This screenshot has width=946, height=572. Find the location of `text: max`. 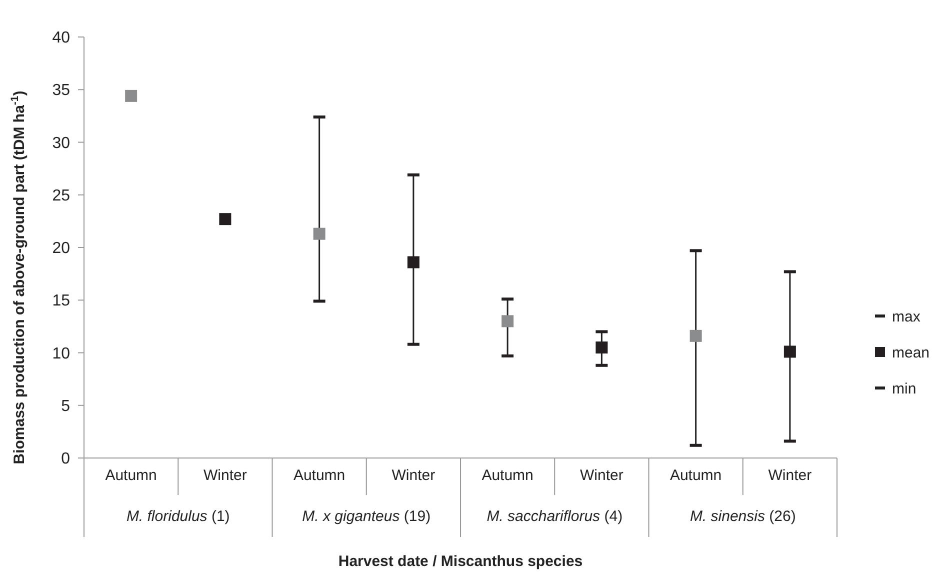

text: max is located at coordinates (906, 317).